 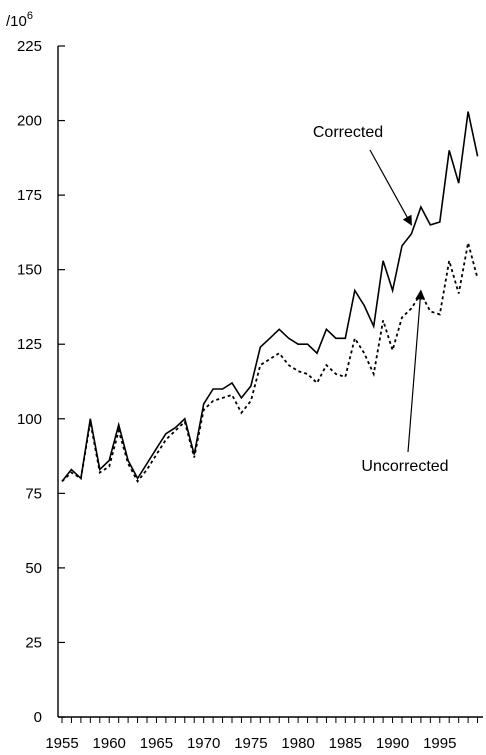 What do you see at coordinates (33, 568) in the screenshot?
I see `y-tick-label: 50` at bounding box center [33, 568].